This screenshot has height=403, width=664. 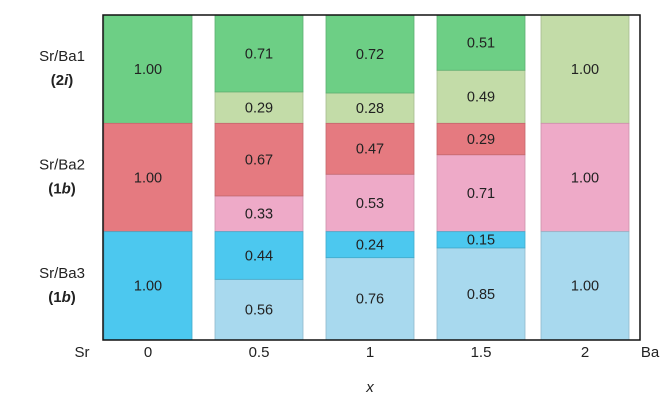 I want to click on segment-label: 0.49, so click(x=481, y=98).